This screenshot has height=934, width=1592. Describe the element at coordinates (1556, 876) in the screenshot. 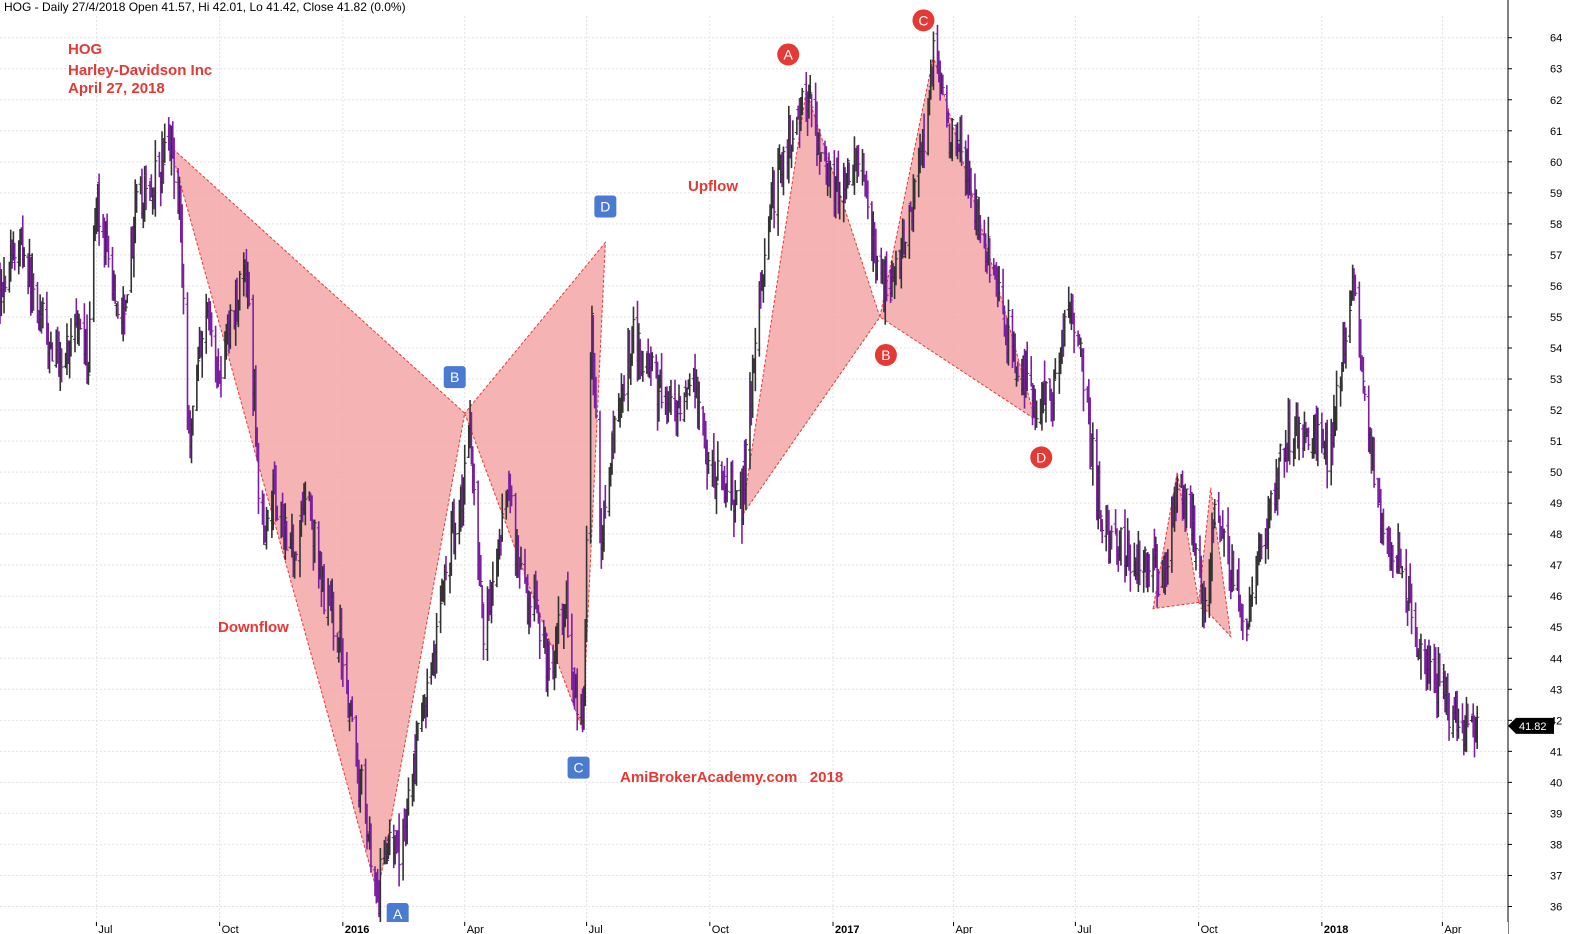

I see `y-tick-label: 37` at that location.